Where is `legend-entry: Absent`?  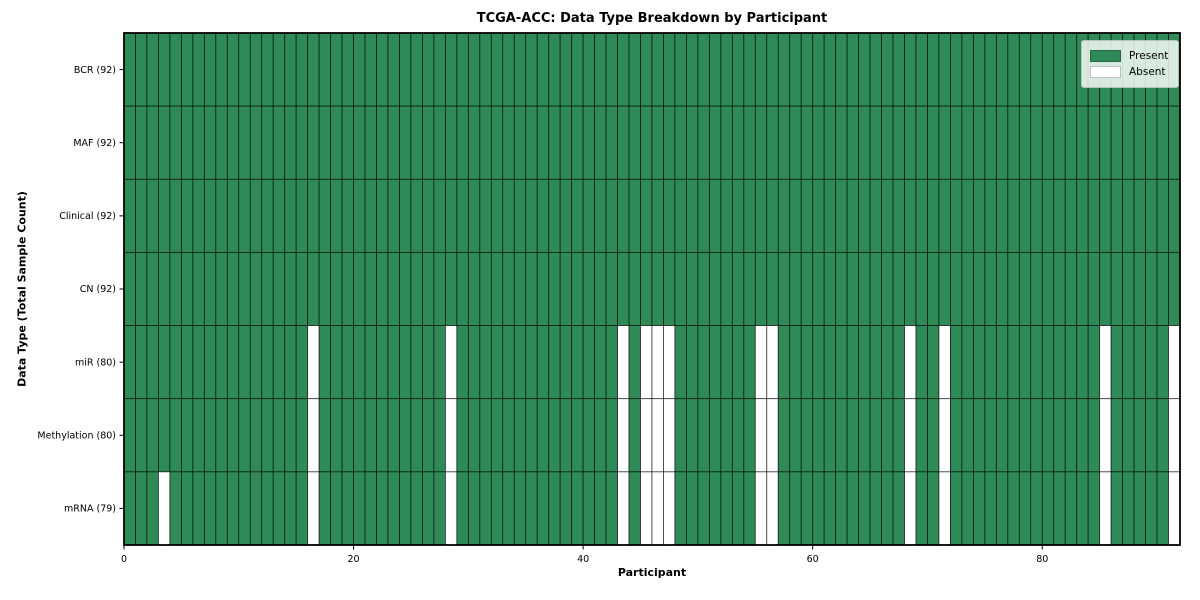 legend-entry: Absent is located at coordinates (1129, 72).